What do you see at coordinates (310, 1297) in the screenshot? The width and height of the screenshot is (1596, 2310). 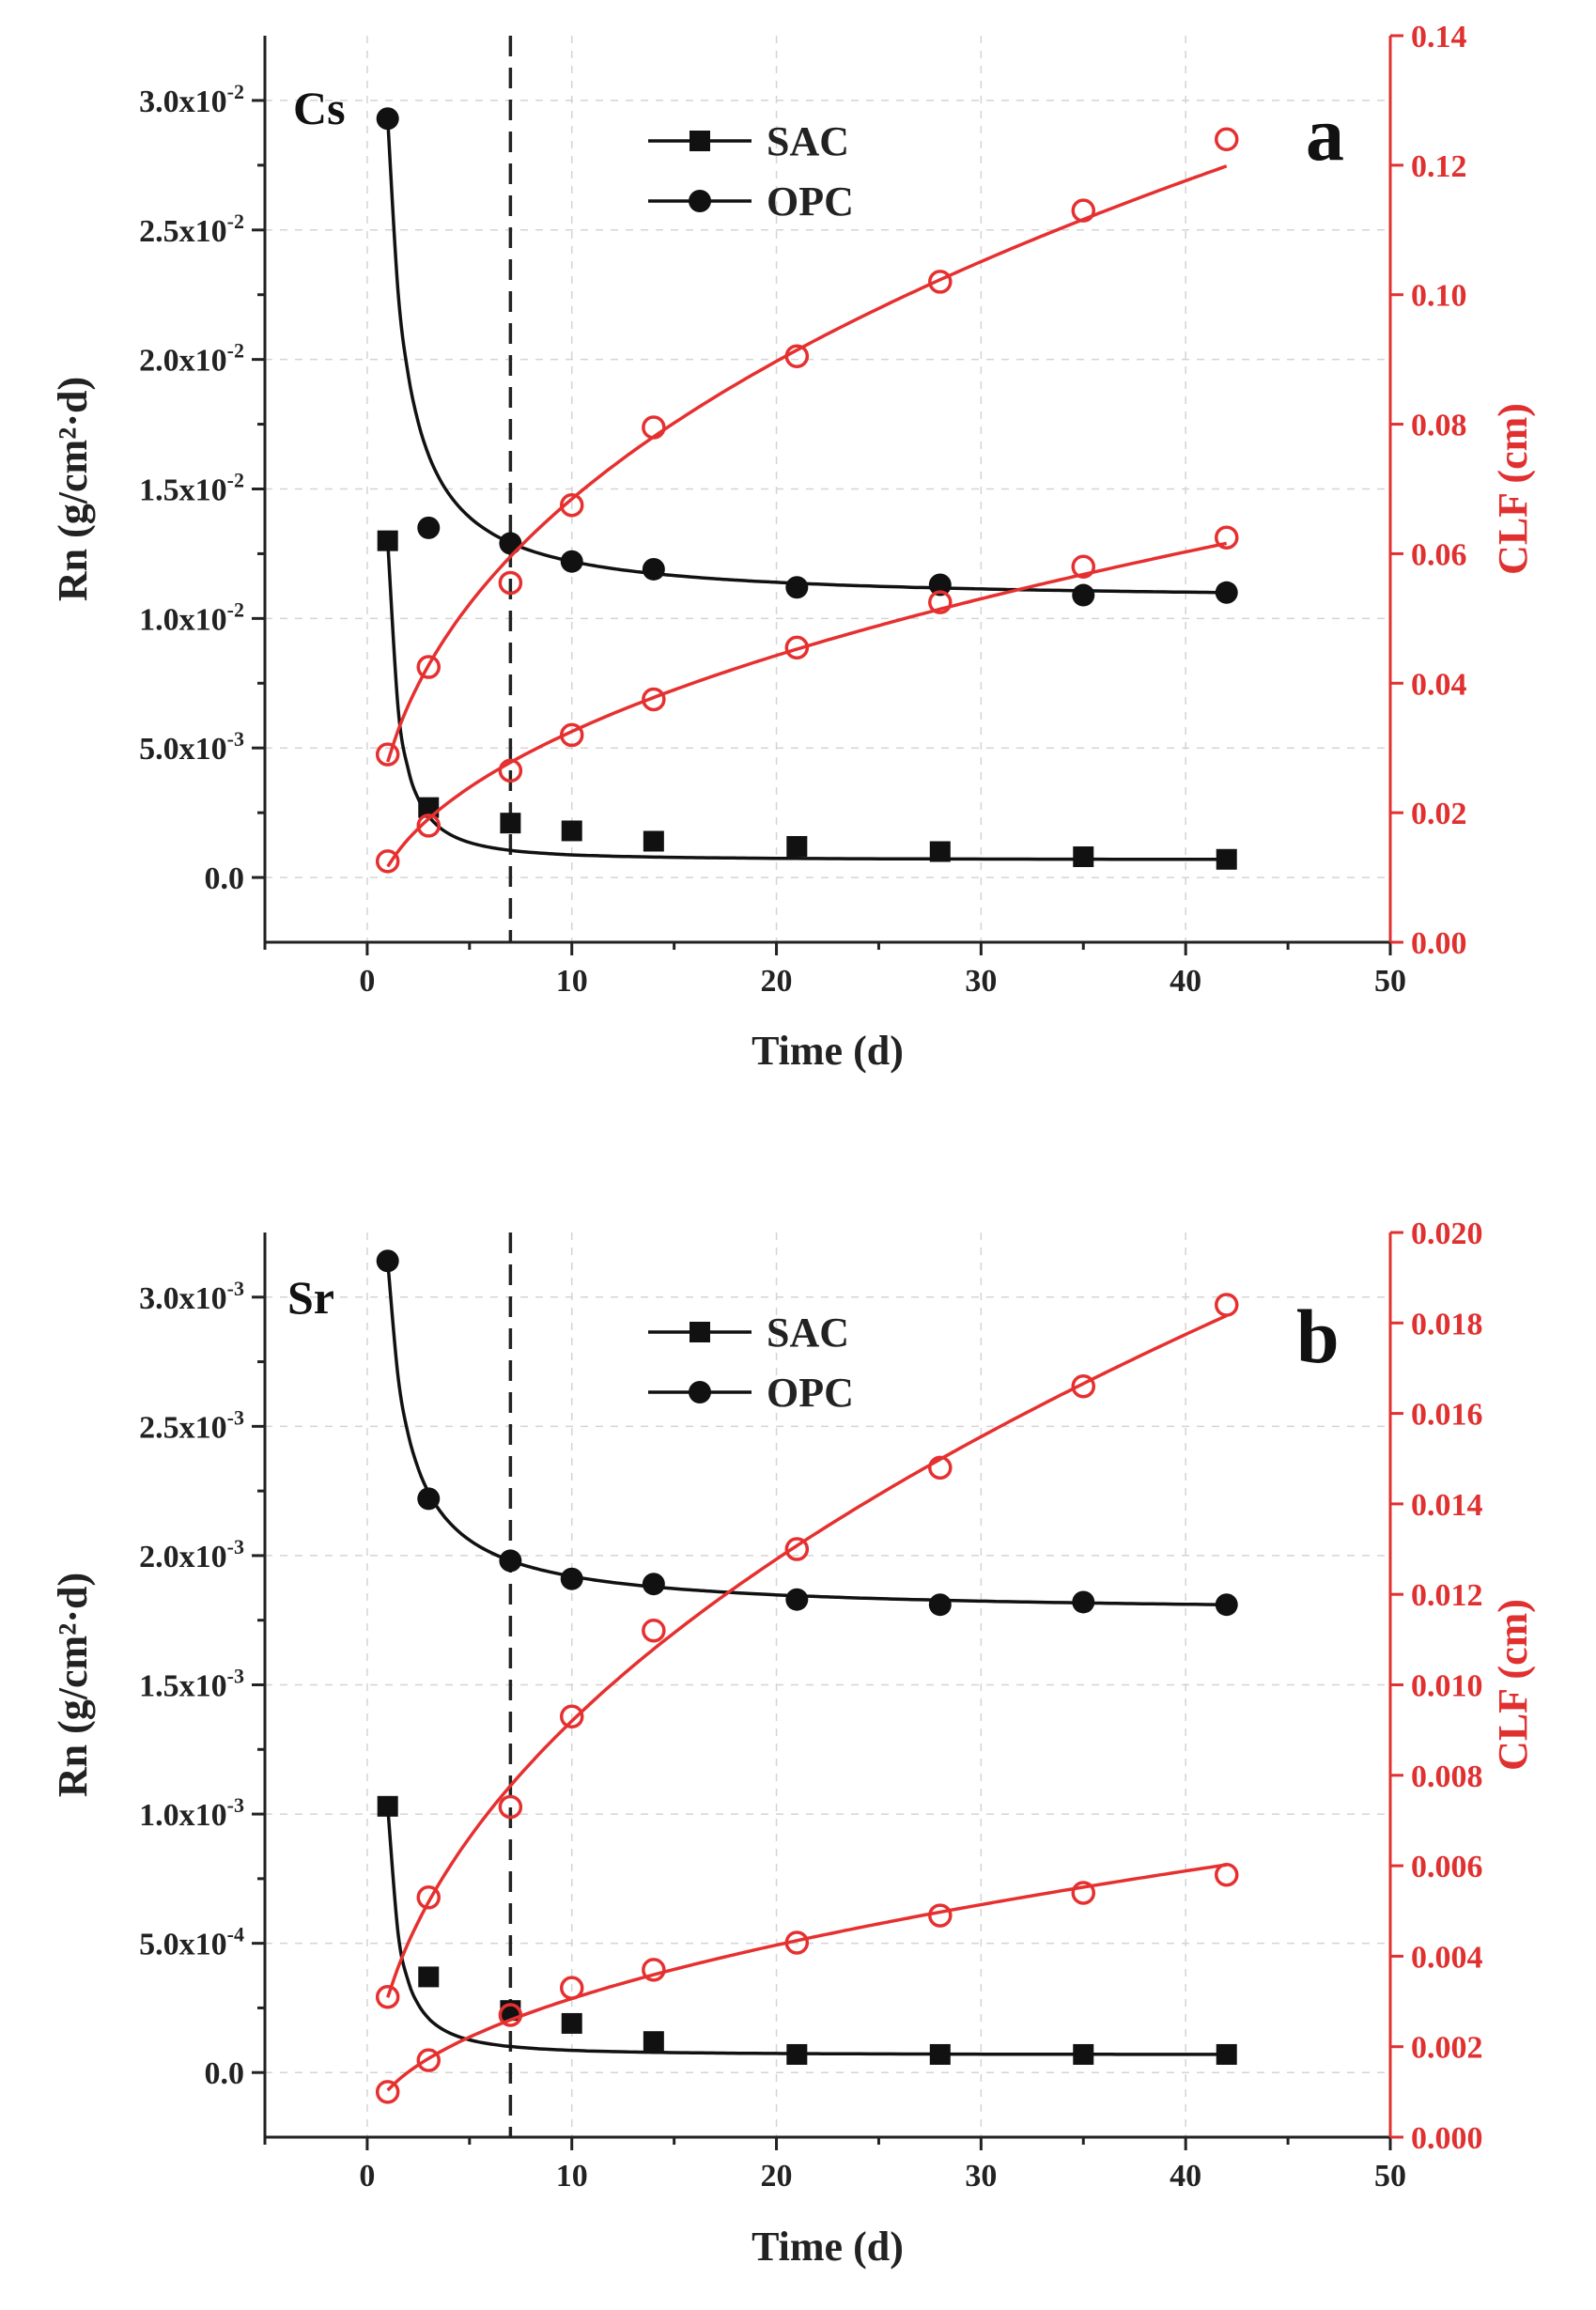 I see `element-label: Sr` at bounding box center [310, 1297].